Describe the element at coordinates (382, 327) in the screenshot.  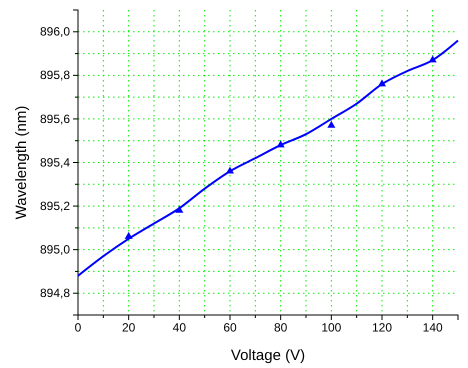
I see `x-tick-label: 120` at that location.